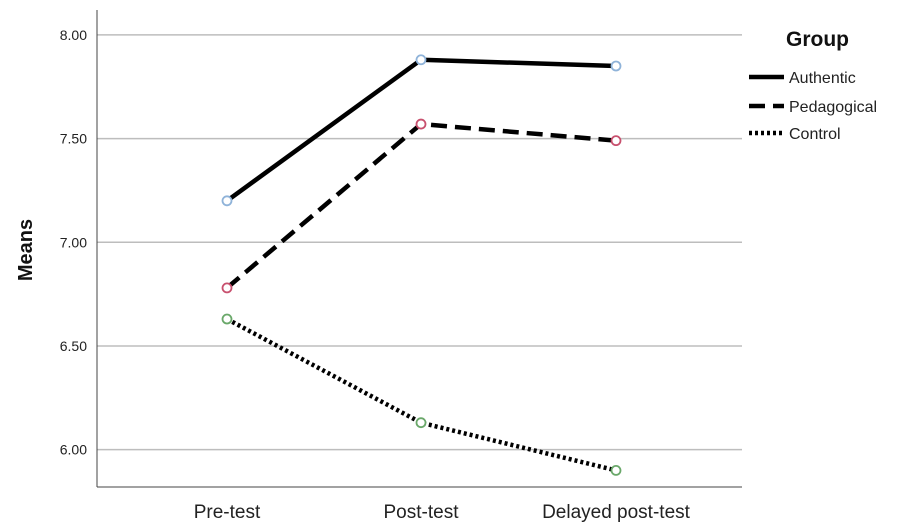 The width and height of the screenshot is (899, 526). Describe the element at coordinates (73, 35) in the screenshot. I see `y-tick-label: 8.00` at that location.